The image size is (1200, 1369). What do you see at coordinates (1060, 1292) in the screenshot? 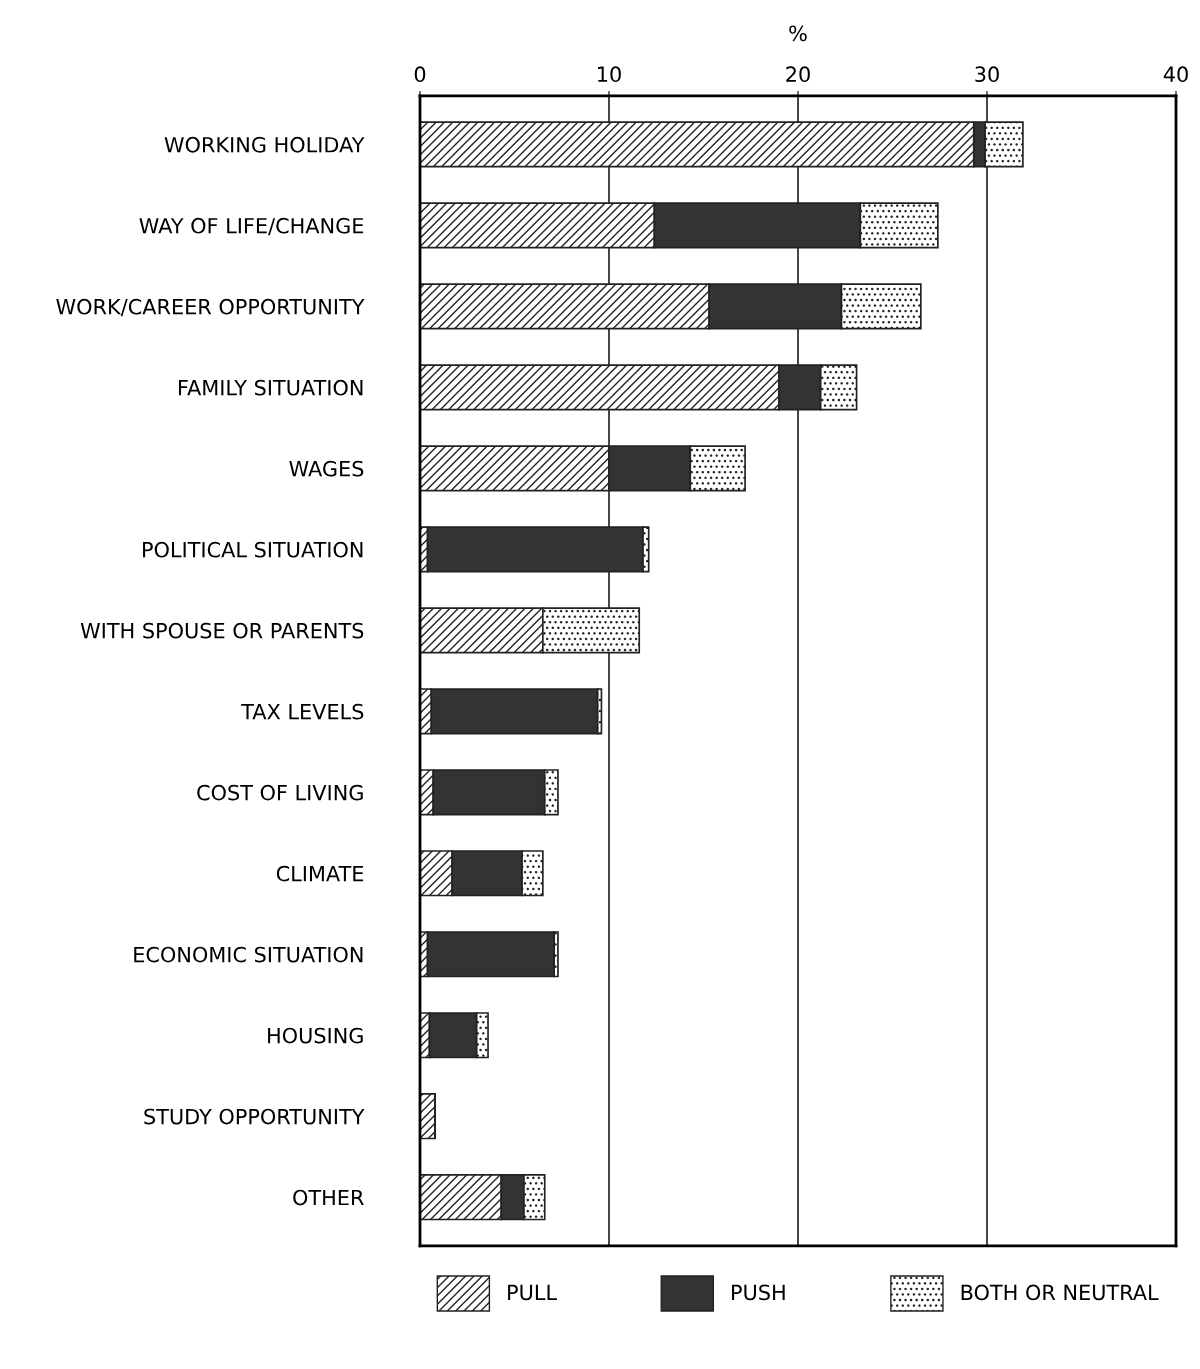
I see `legend-label: BOTH OR NEUTRAL` at bounding box center [1060, 1292].